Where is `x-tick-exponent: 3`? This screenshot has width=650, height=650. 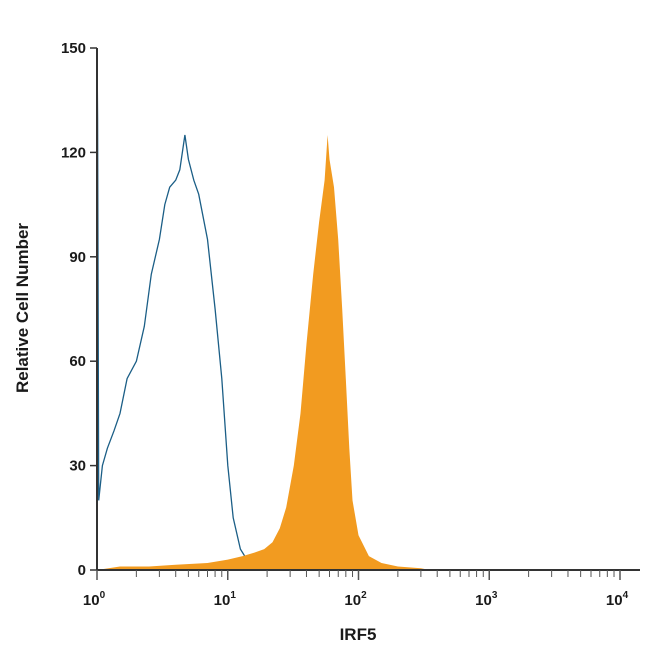
x-tick-exponent: 3 is located at coordinates (495, 595).